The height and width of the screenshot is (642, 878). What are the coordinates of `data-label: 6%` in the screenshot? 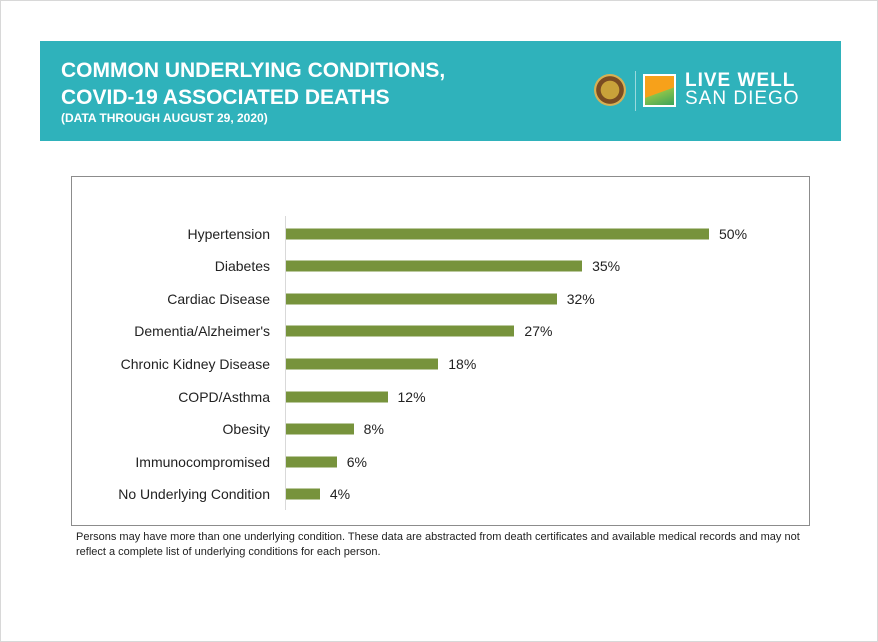 It's located at (356, 461).